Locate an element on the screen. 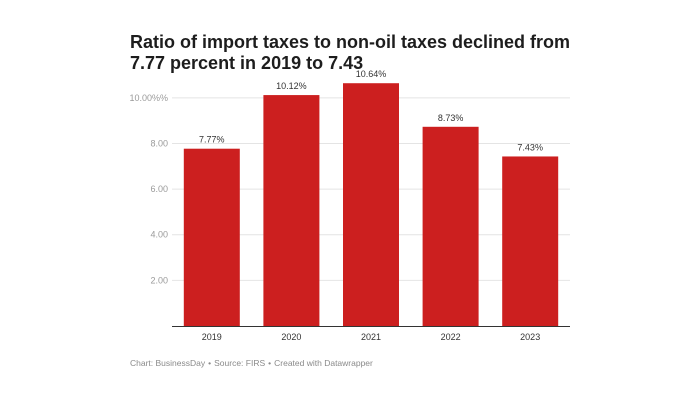 This screenshot has height=400, width=700. x-tick-label: 2019 is located at coordinates (212, 337).